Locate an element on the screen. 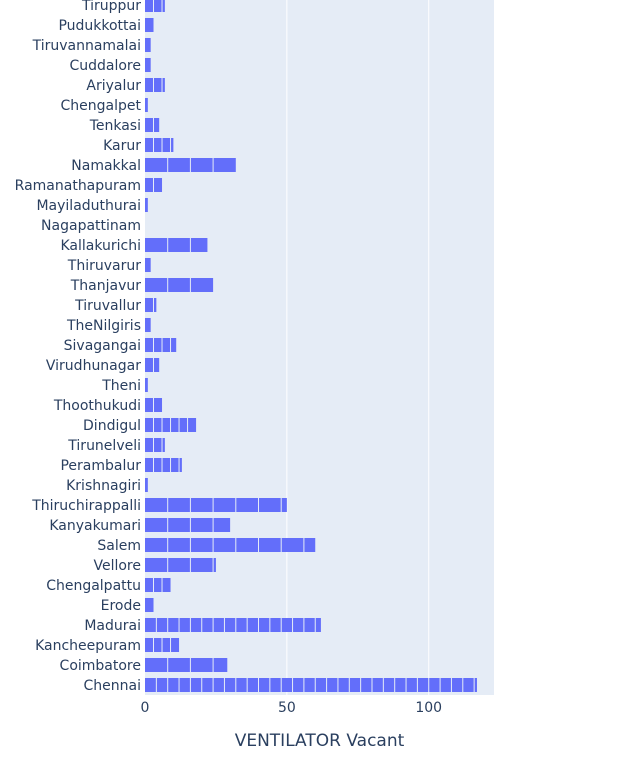 This screenshot has height=763, width=633. x-tick-labels: 0 50 100 is located at coordinates (292, 708).